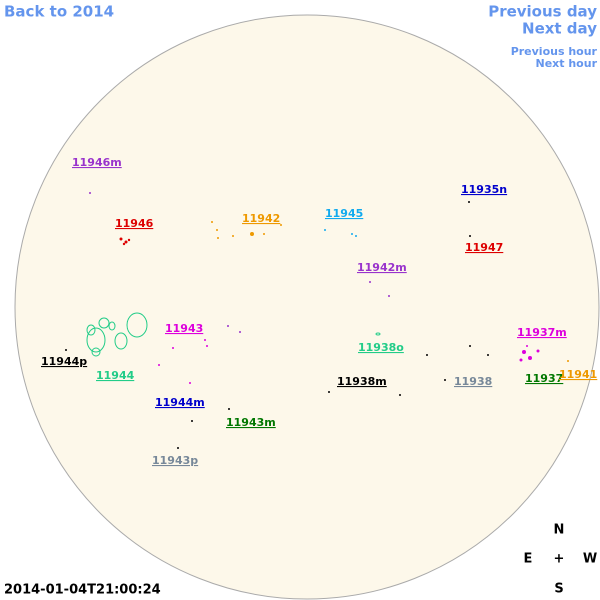 This screenshot has width=600, height=600. What do you see at coordinates (180, 402) in the screenshot?
I see `region-label: 11944m` at bounding box center [180, 402].